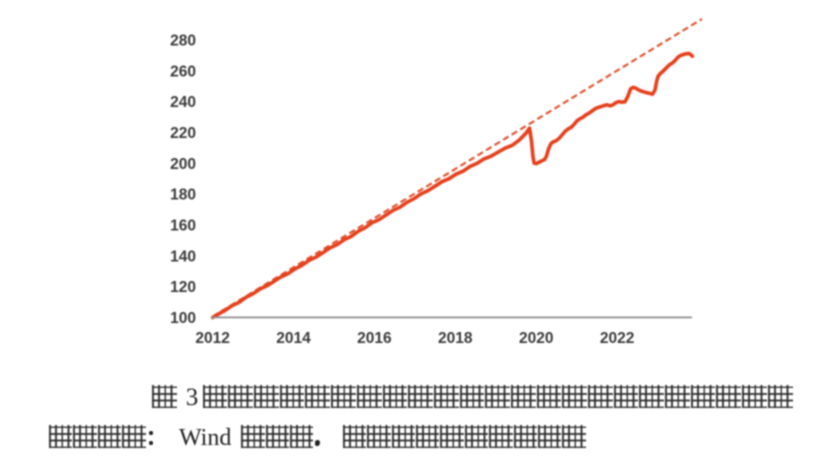 The width and height of the screenshot is (831, 473). Describe the element at coordinates (183, 226) in the screenshot. I see `svg-text: 160` at that location.